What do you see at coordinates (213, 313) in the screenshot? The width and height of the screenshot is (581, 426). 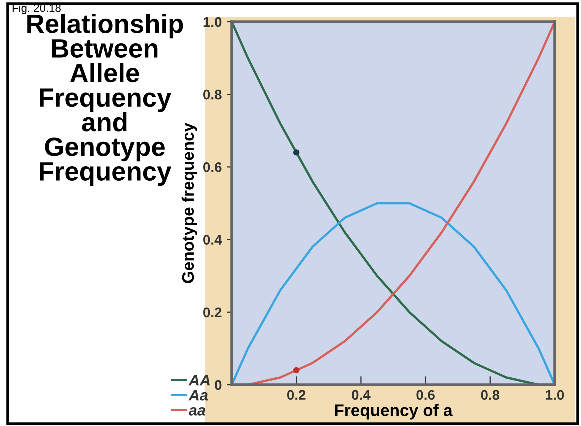 I see `y-tick-label: 0.2` at bounding box center [213, 313].